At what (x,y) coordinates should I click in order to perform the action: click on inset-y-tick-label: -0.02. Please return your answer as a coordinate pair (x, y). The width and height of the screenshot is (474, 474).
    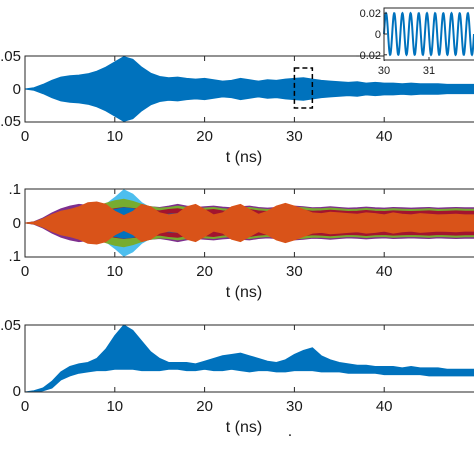
    Looking at the image, I should click on (368, 56).